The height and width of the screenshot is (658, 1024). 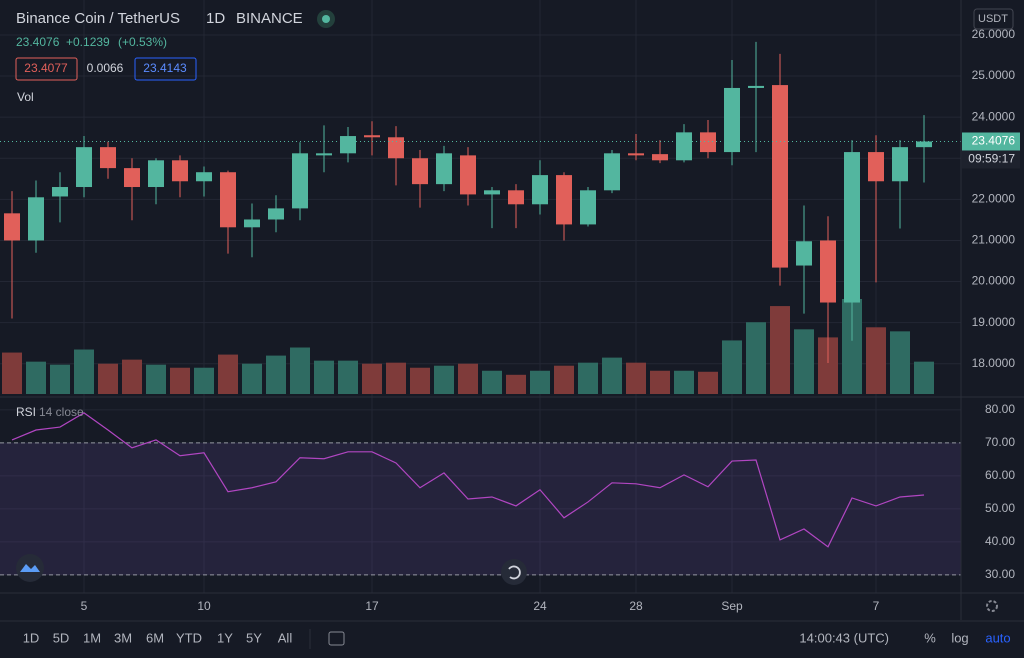 What do you see at coordinates (38, 42) in the screenshot?
I see `last-price: 23.4076` at bounding box center [38, 42].